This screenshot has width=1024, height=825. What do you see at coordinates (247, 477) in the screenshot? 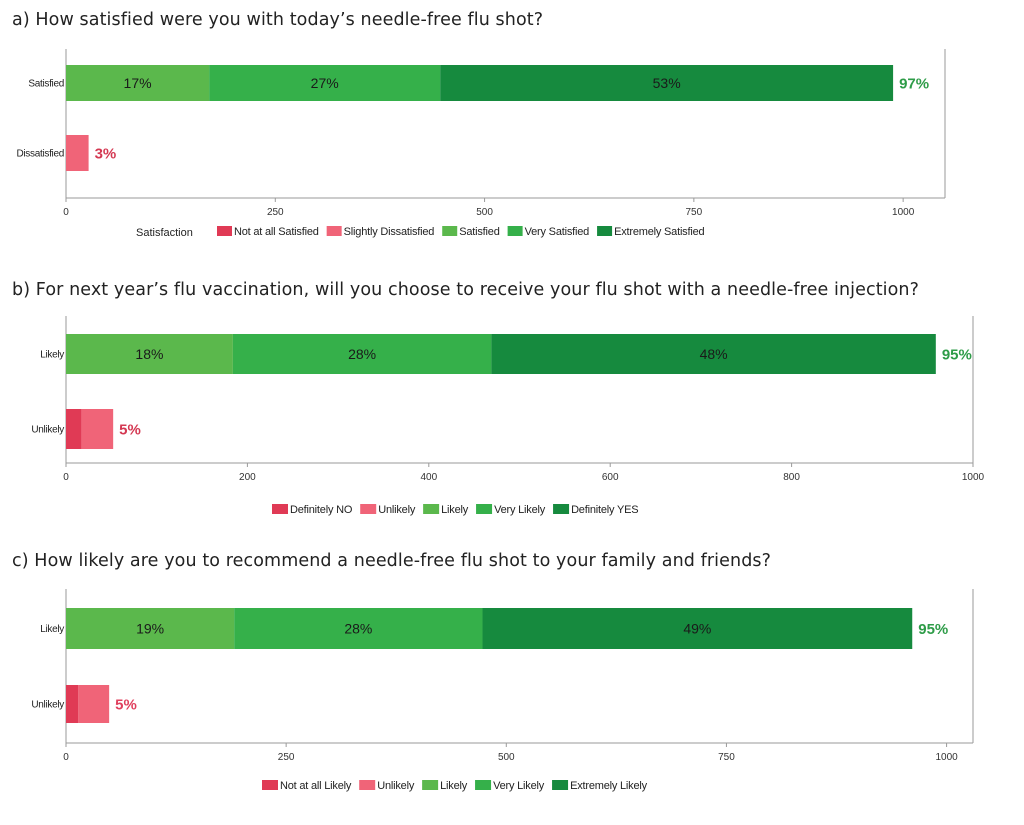
I see `x-tick-label: 200` at bounding box center [247, 477].